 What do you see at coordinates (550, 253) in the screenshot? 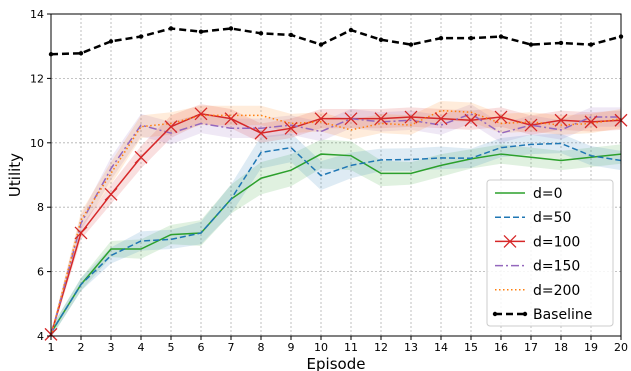
I see `legend: d=0 d=50 d=100 d=150 d=200 Baseline` at bounding box center [550, 253].